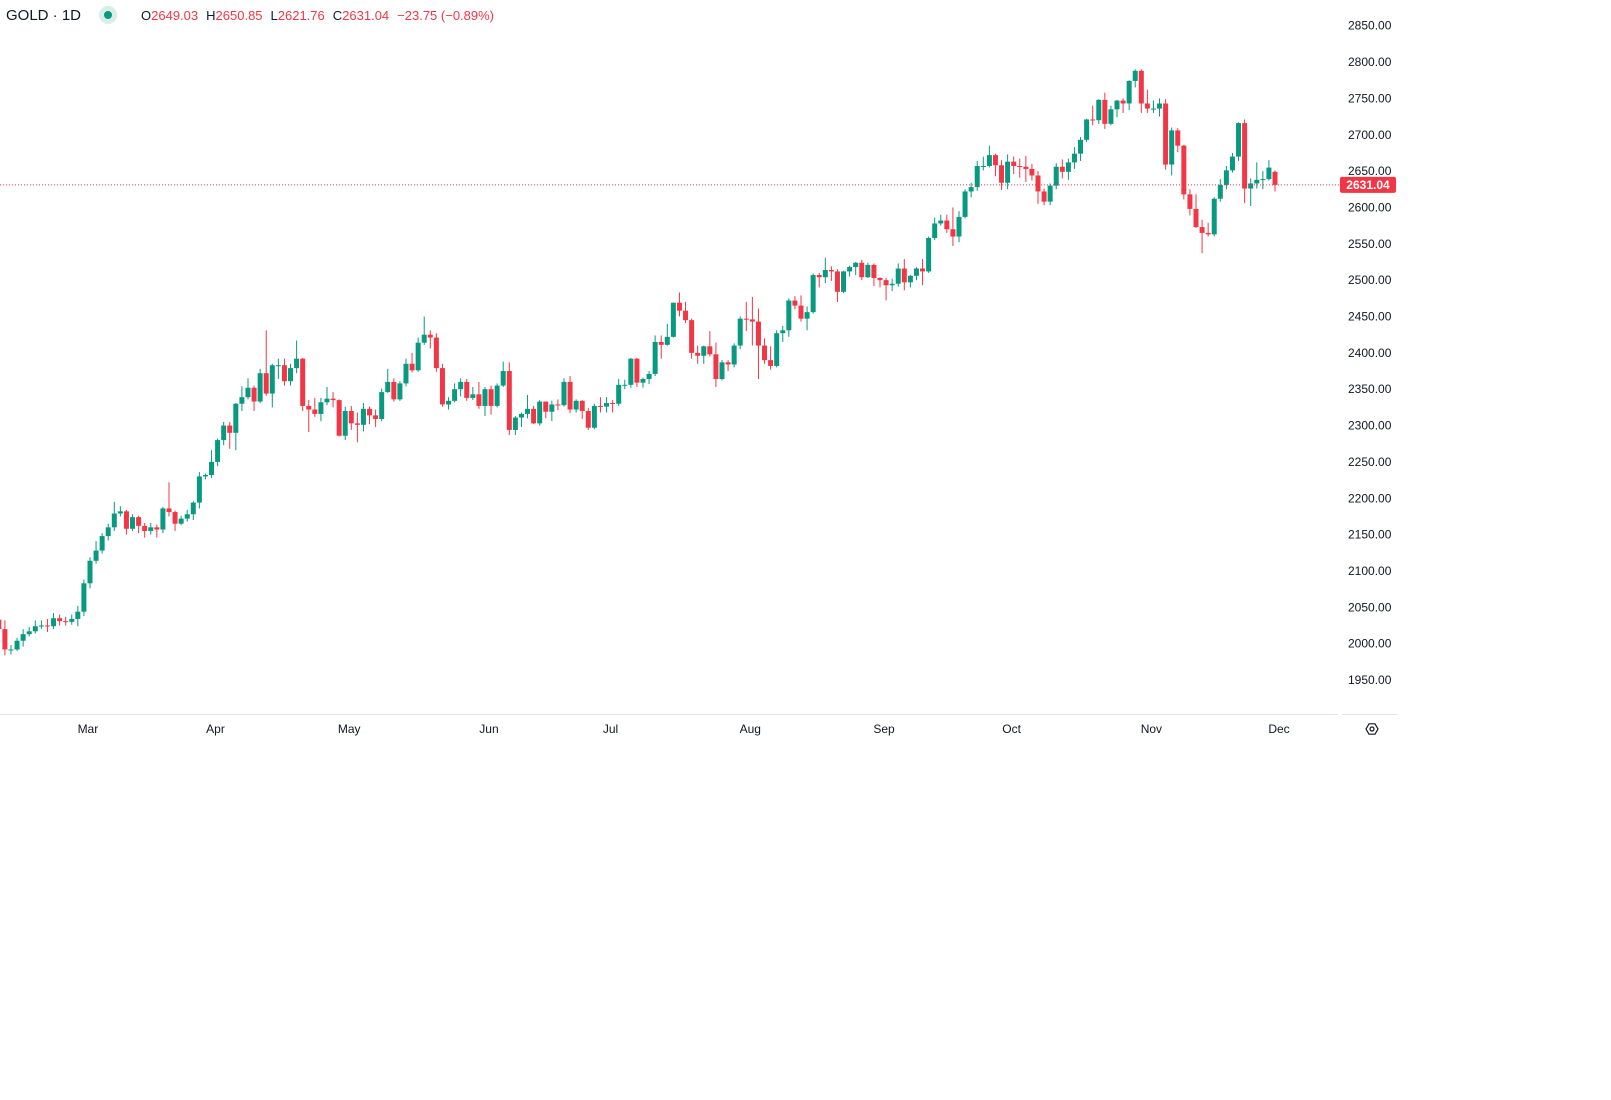 The height and width of the screenshot is (1100, 1611). I want to click on open-label: O, so click(146, 15).